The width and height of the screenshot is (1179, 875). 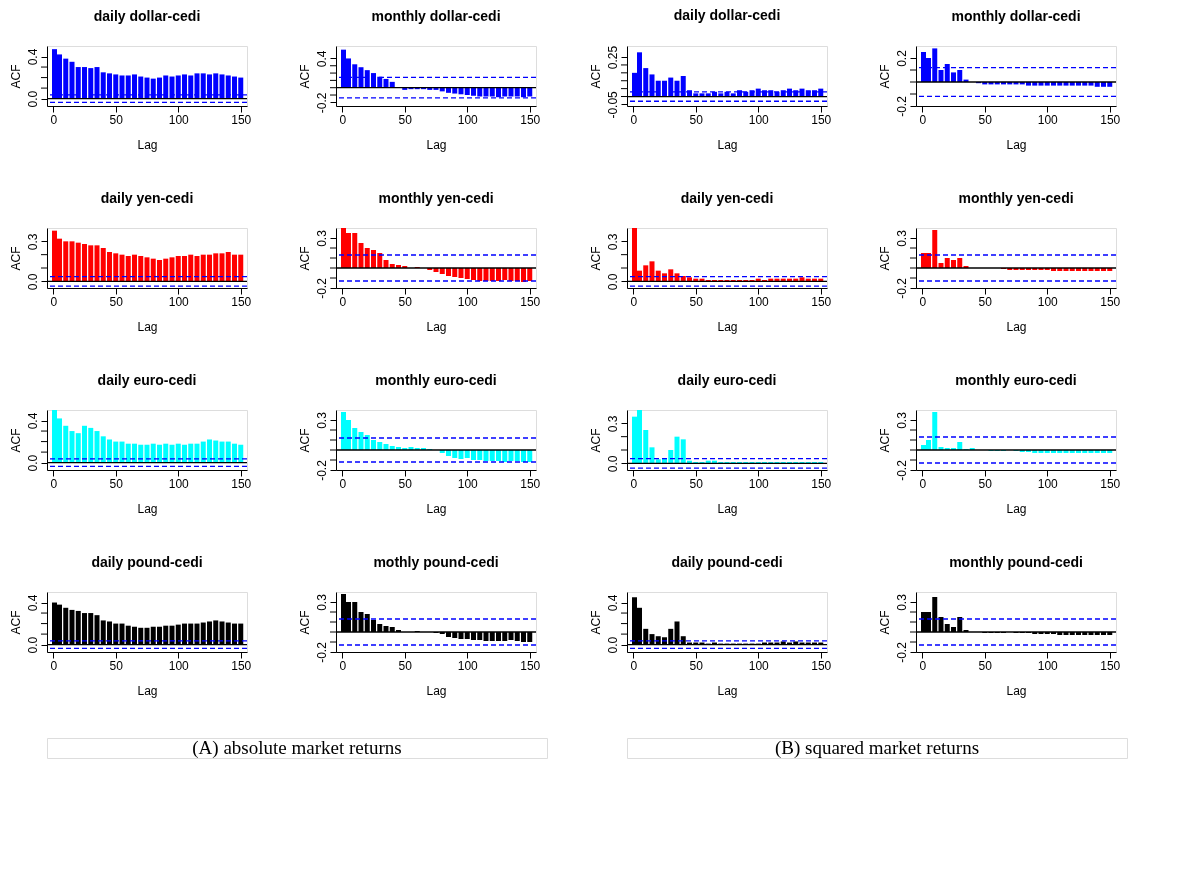 What do you see at coordinates (1016, 562) in the screenshot?
I see `chart-title: monthly pound-cedi` at bounding box center [1016, 562].